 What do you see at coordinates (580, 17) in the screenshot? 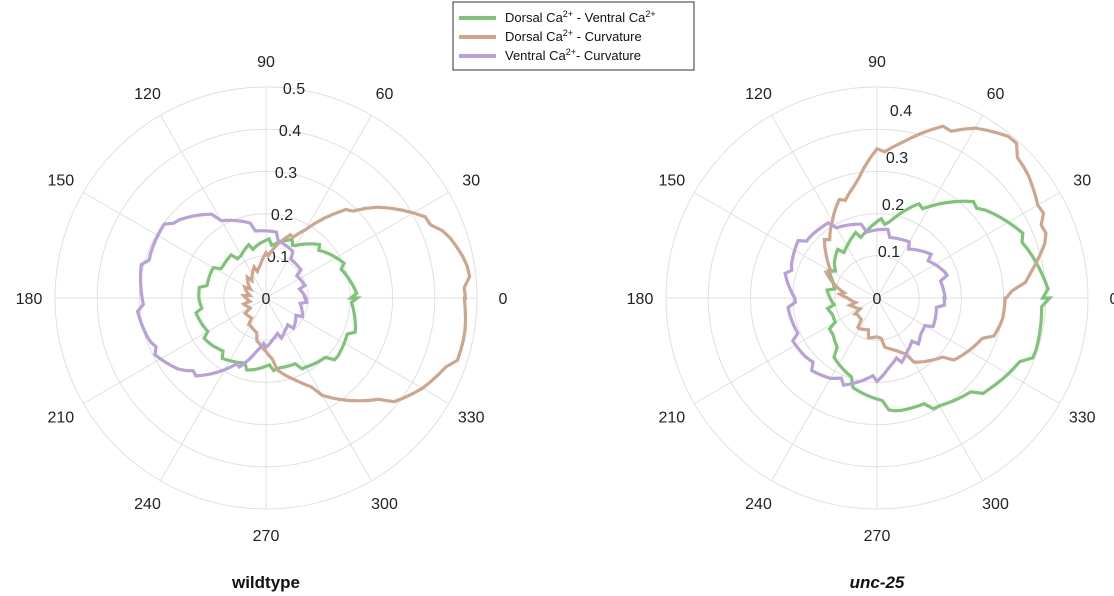
I see `legend-label: Dorsal Ca2+ - Ventral Ca2+` at bounding box center [580, 17].